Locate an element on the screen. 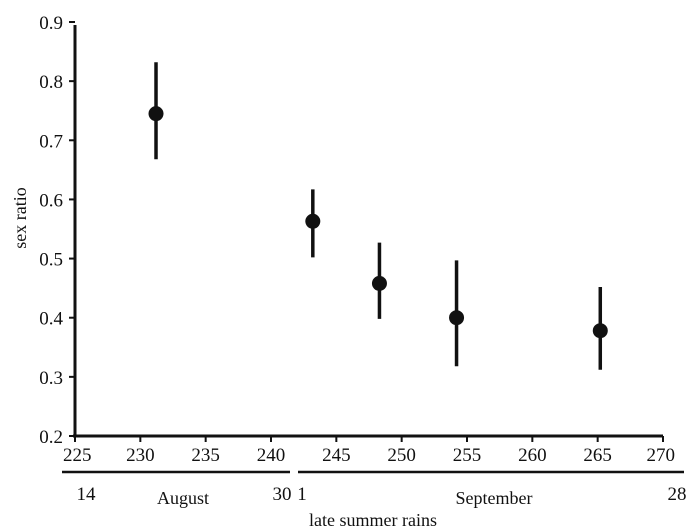  y-tick-label: 0.8 is located at coordinates (51, 82).